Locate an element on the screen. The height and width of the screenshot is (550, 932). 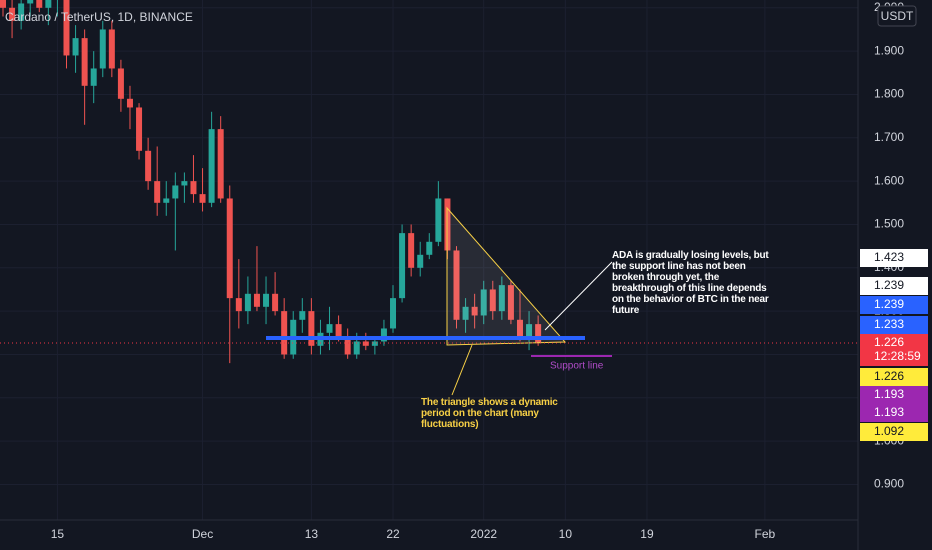
countdown: 12:28:59 is located at coordinates (897, 356).